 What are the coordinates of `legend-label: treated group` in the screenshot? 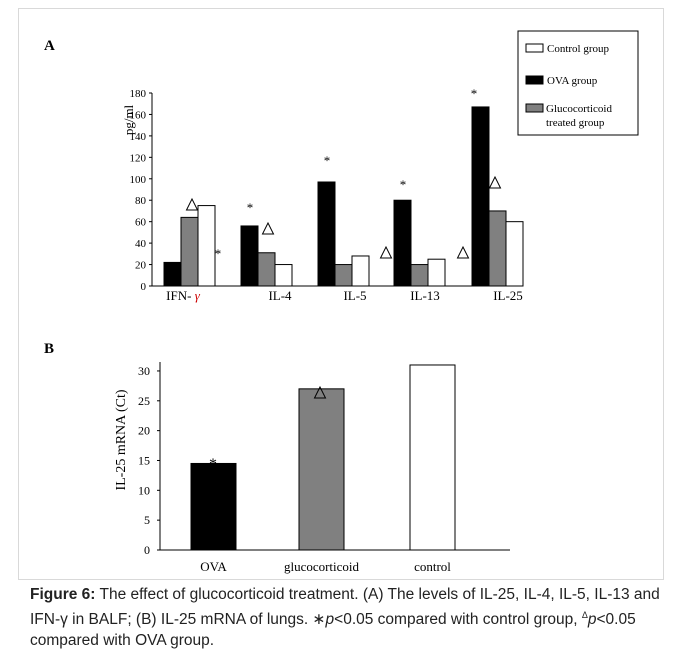 It's located at (575, 123).